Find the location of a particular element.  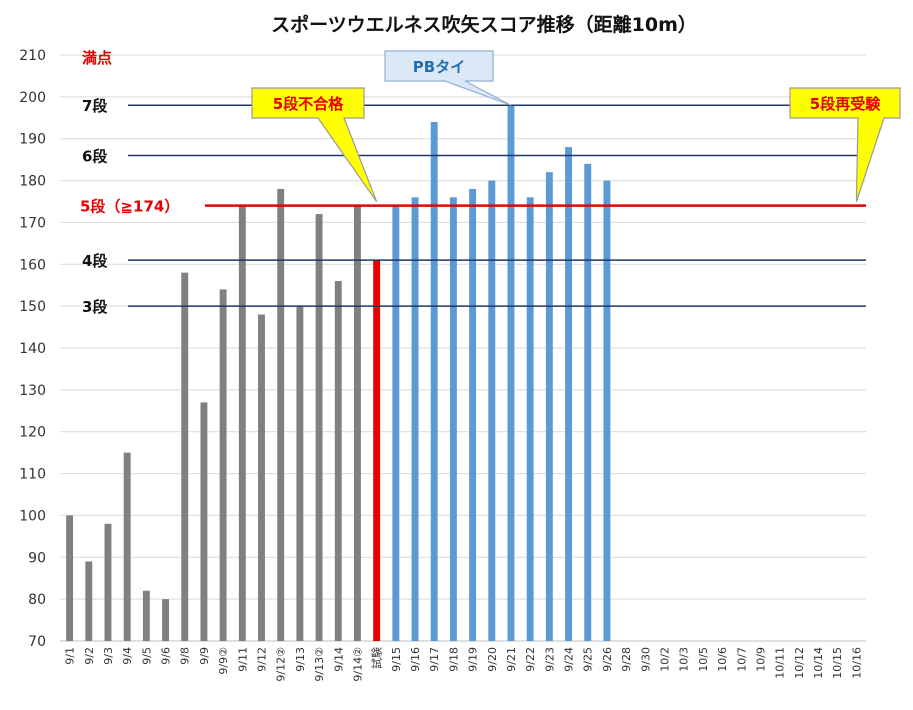

bar-9/23 is located at coordinates (549, 406).